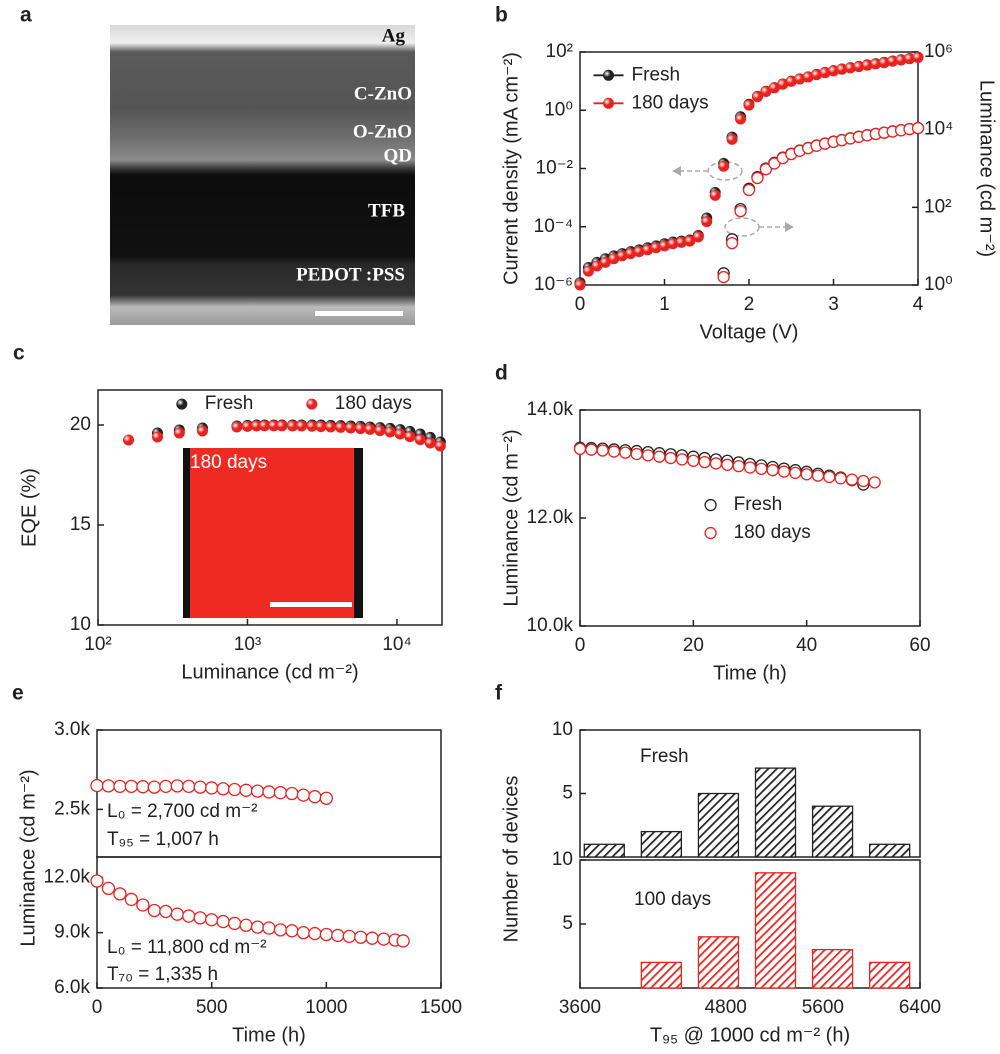  Describe the element at coordinates (72, 932) in the screenshot. I see `y-tick-label: 9.0k` at that location.